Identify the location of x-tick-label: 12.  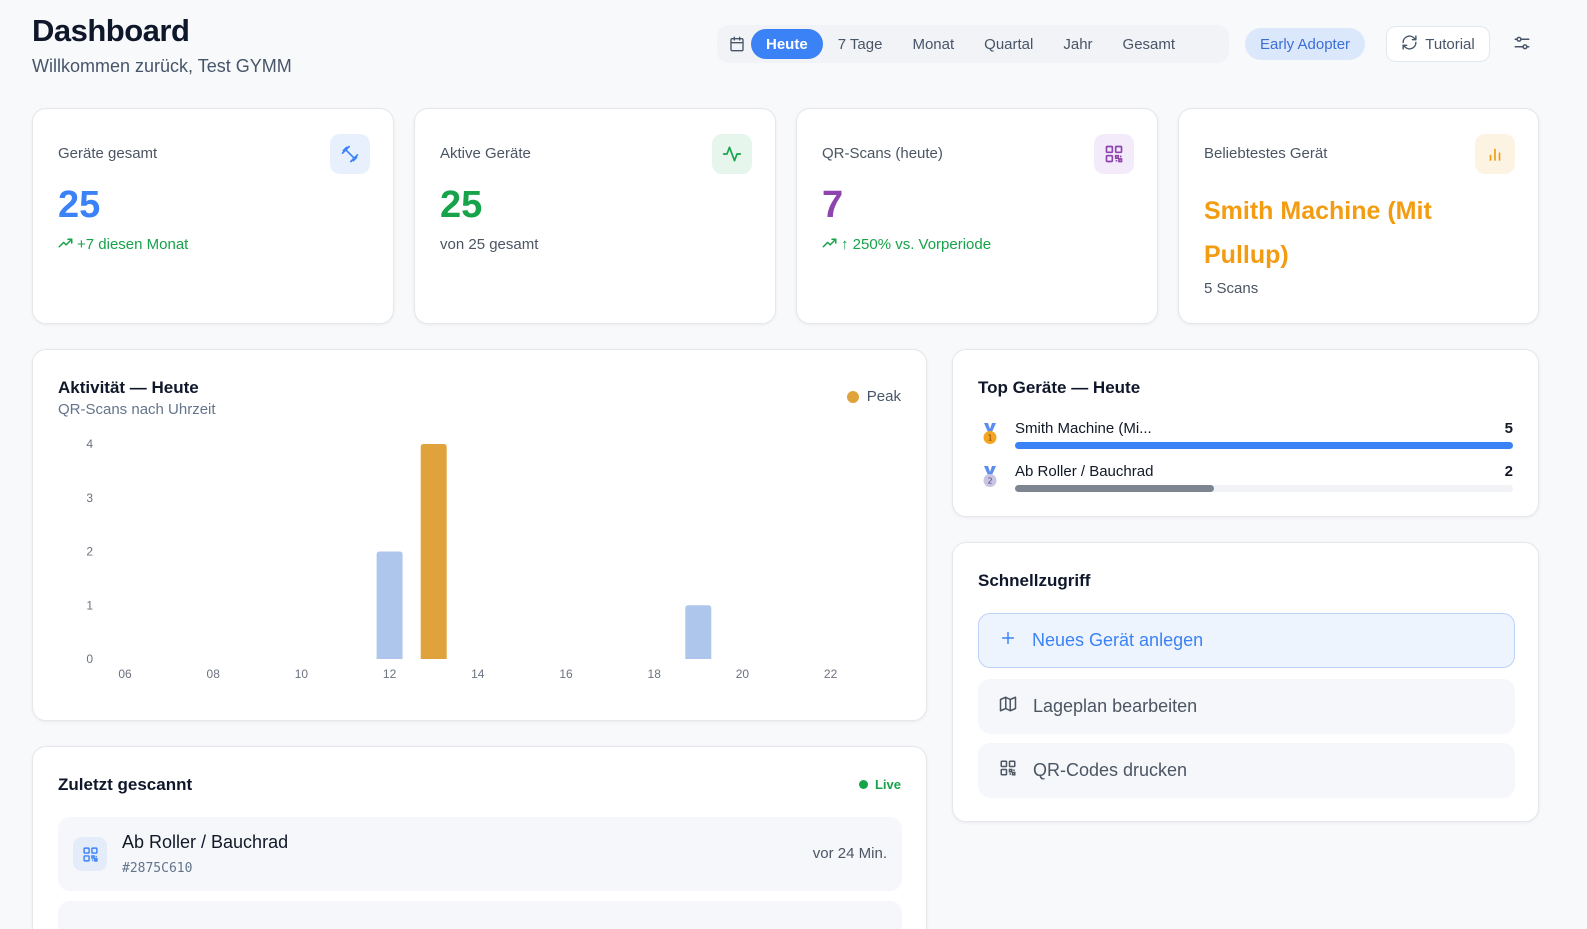
(390, 674).